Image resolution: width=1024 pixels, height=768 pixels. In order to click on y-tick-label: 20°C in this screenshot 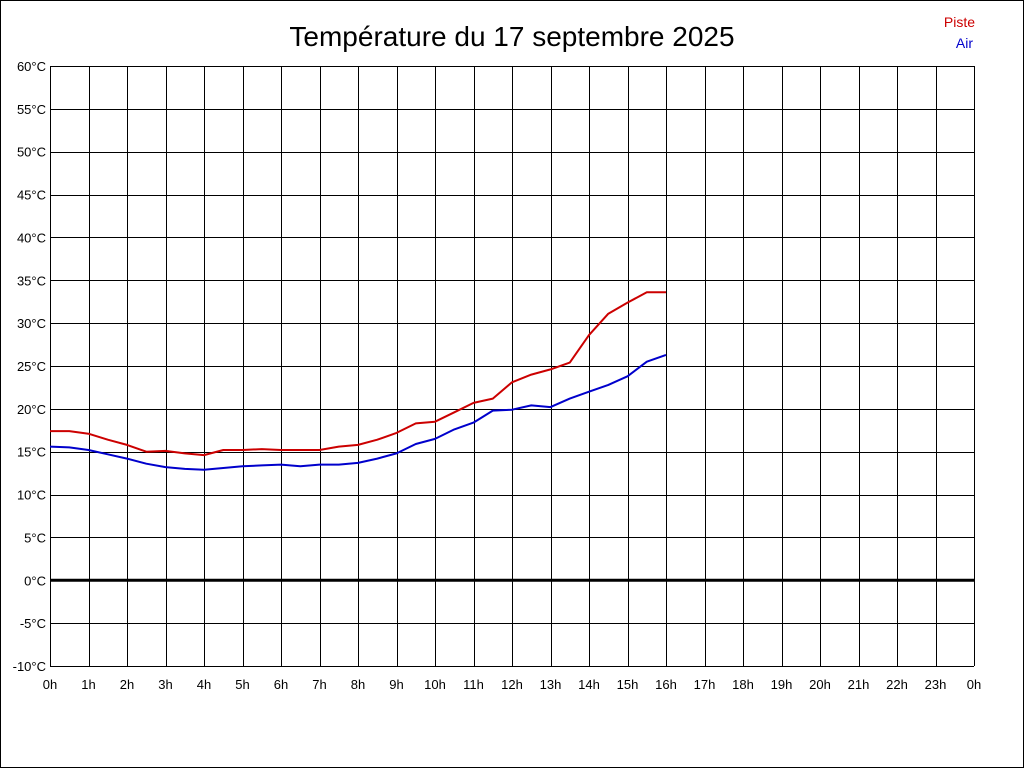, I will do `click(31, 409)`.